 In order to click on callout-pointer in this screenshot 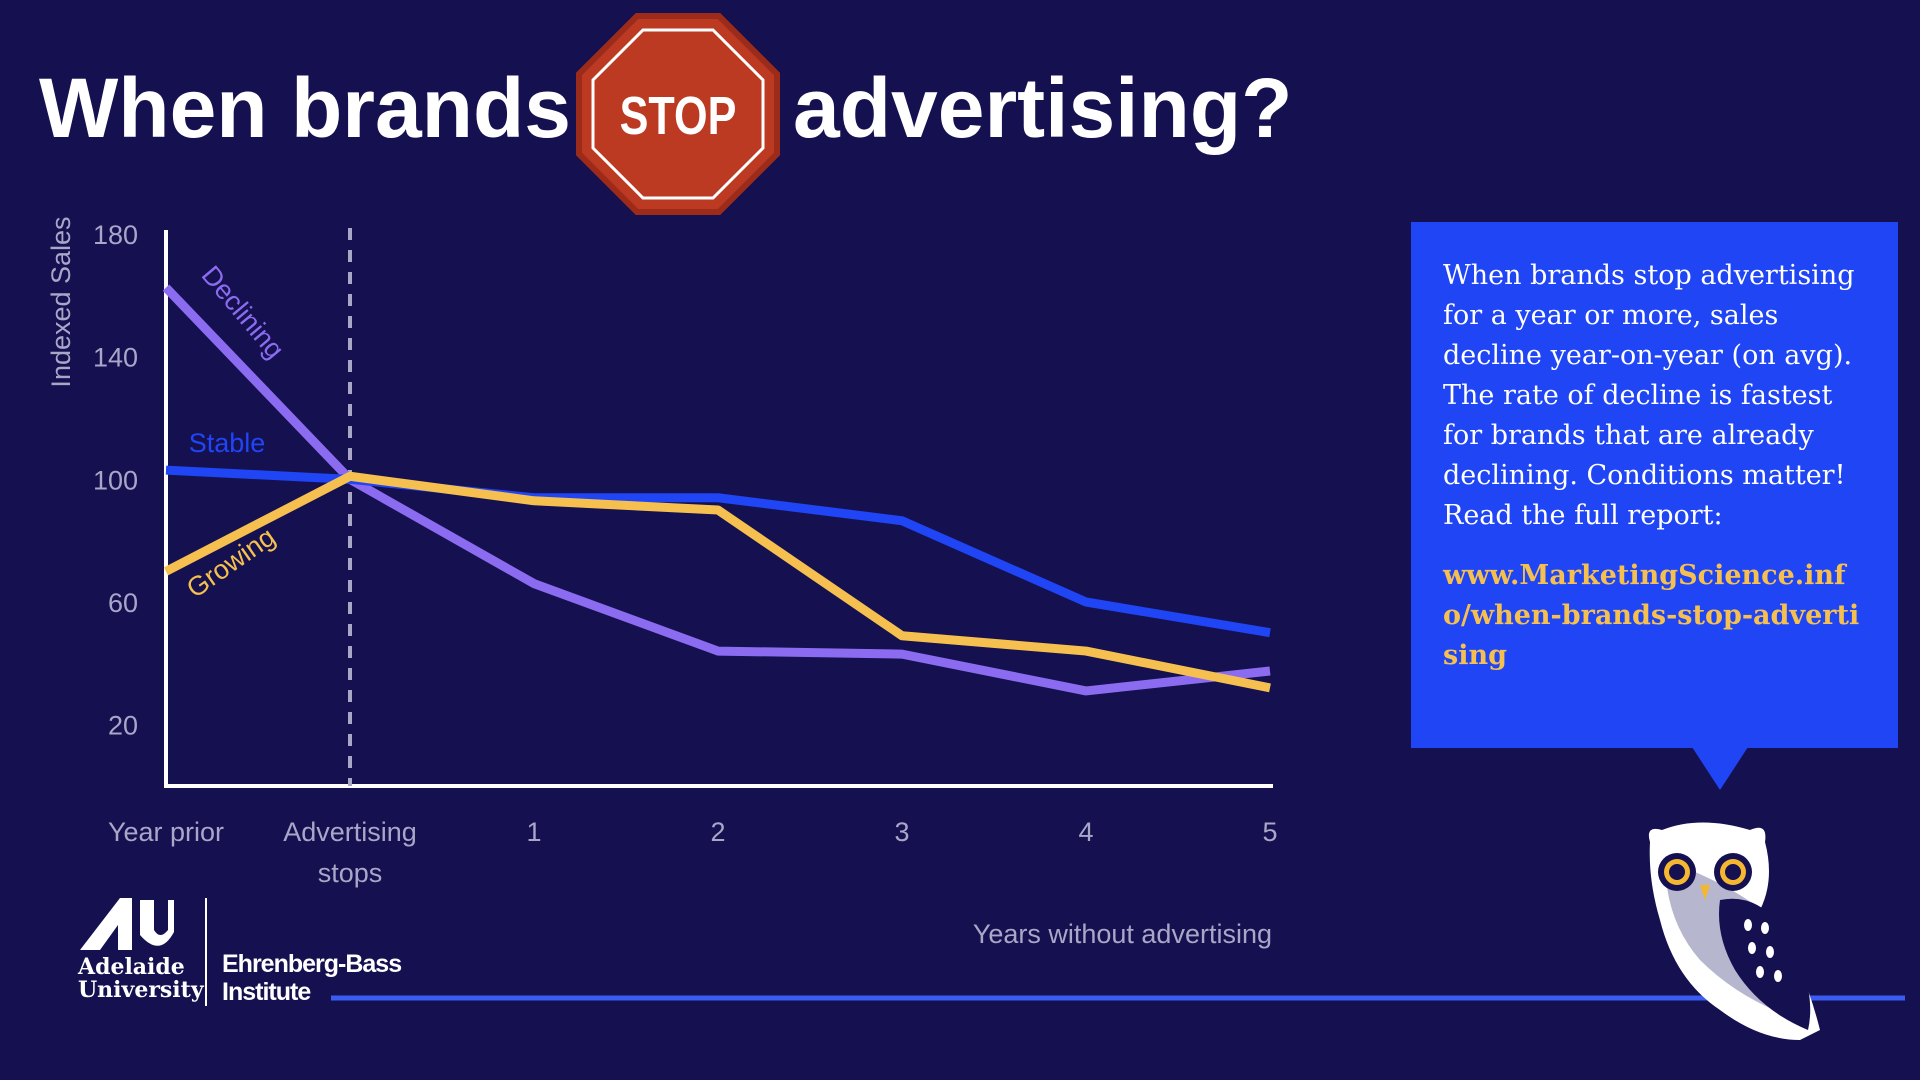, I will do `click(1720, 768)`.